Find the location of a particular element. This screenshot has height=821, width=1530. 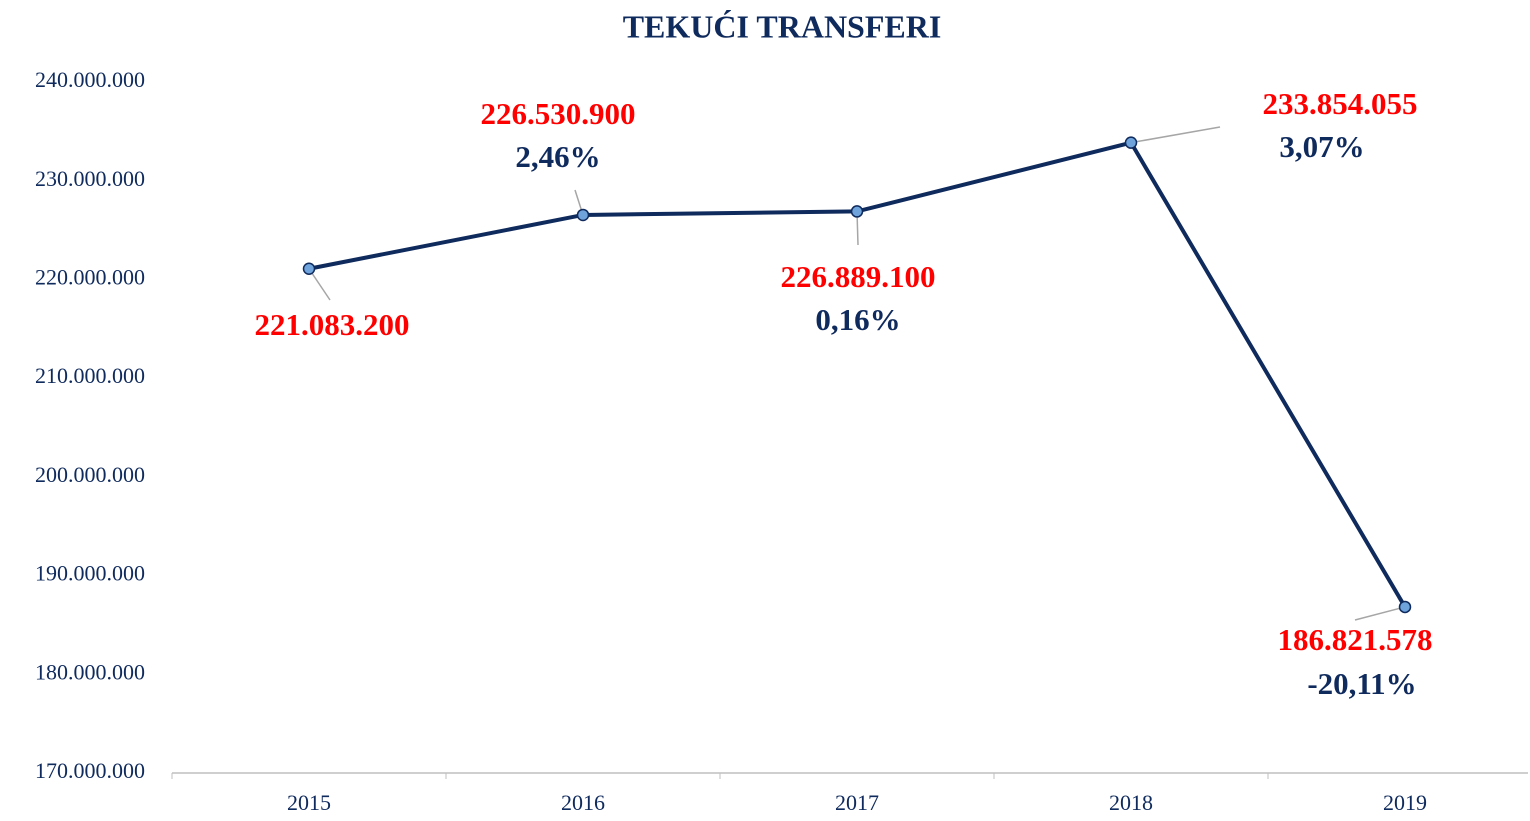

y-tick-label: 230.000.000 is located at coordinates (90, 178).